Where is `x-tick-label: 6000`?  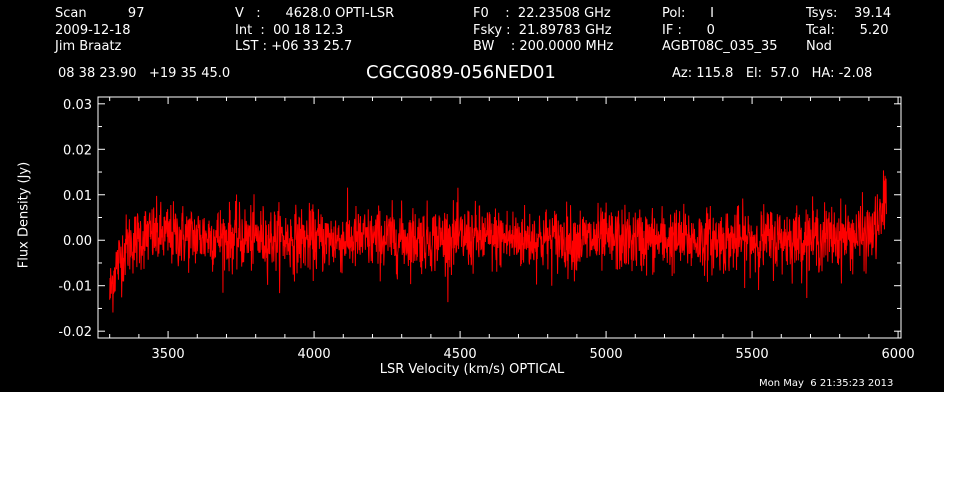
x-tick-label: 6000 is located at coordinates (898, 354).